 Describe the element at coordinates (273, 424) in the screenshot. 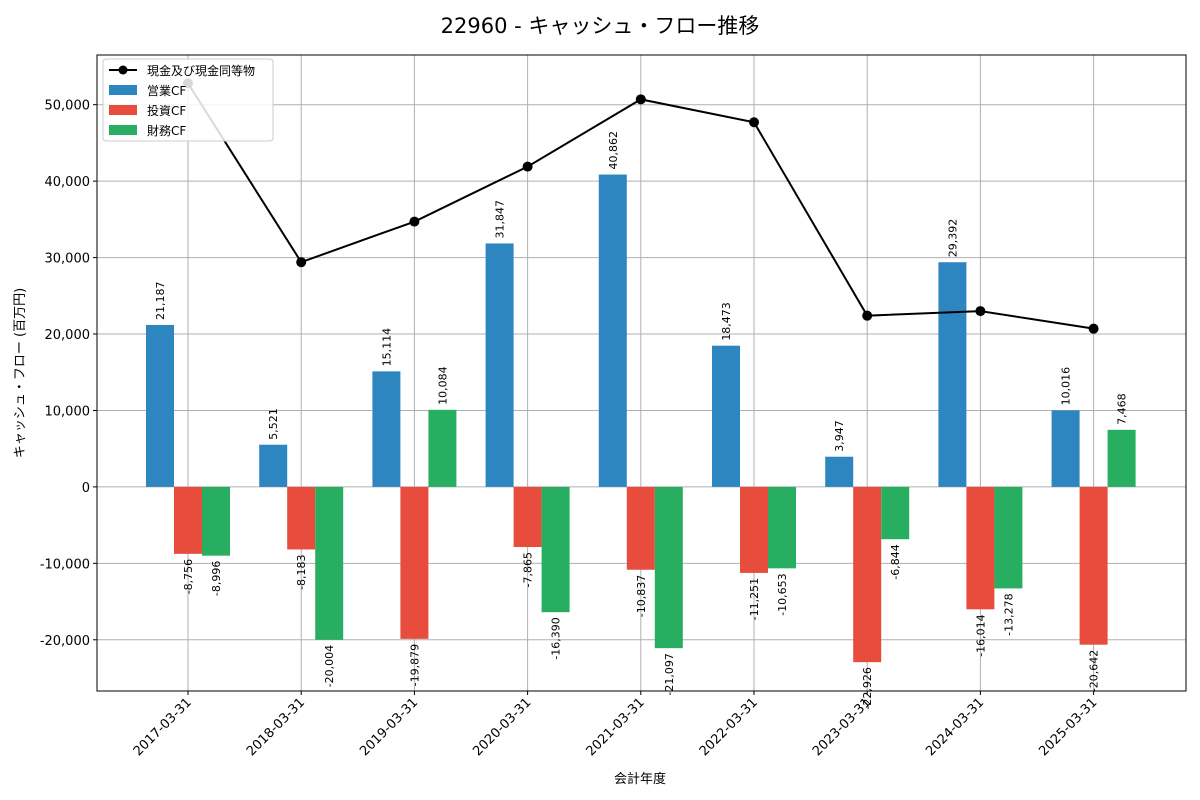

I see `data-label: 5,521` at that location.